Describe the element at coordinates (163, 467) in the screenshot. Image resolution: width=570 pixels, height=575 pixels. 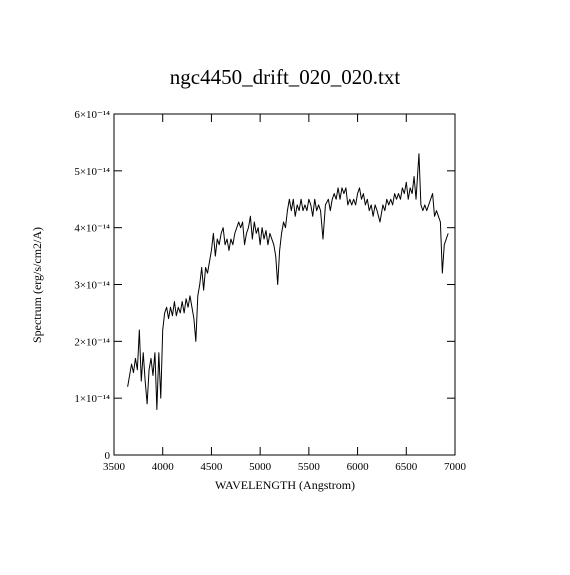
I see `x-tick-label: 4000` at that location.